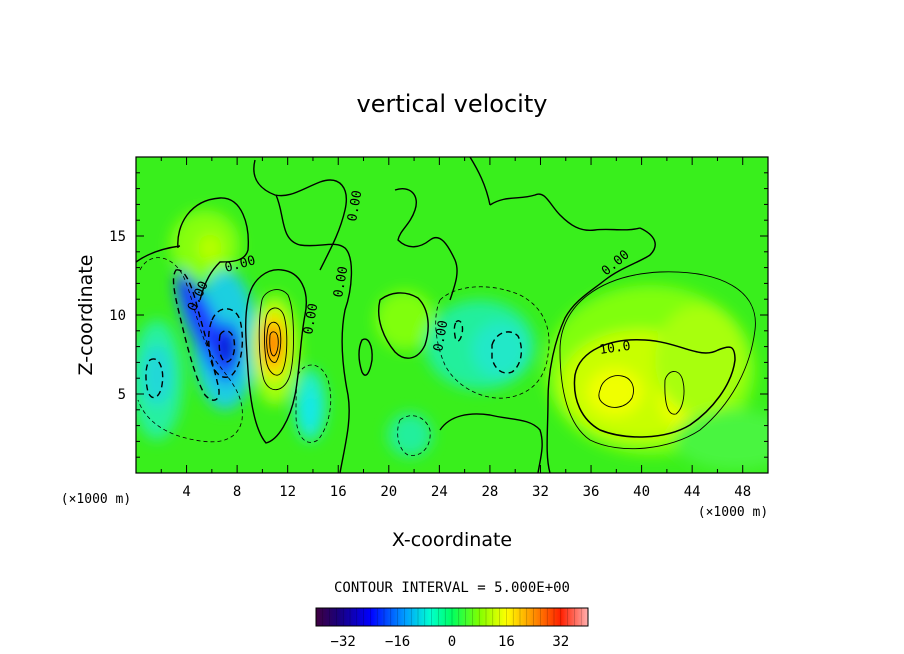 The width and height of the screenshot is (904, 654). I want to click on y-tick-label: 10, so click(117, 316).